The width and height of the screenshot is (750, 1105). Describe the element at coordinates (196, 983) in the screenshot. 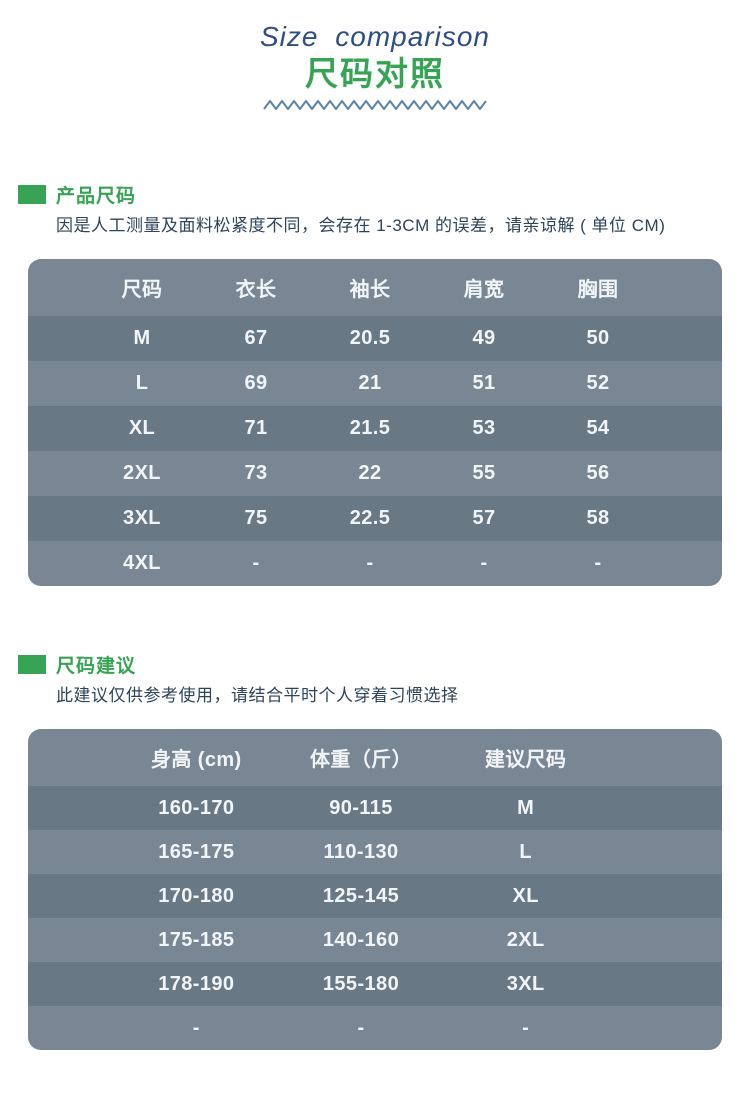

I see `table-cell: 178-190` at that location.